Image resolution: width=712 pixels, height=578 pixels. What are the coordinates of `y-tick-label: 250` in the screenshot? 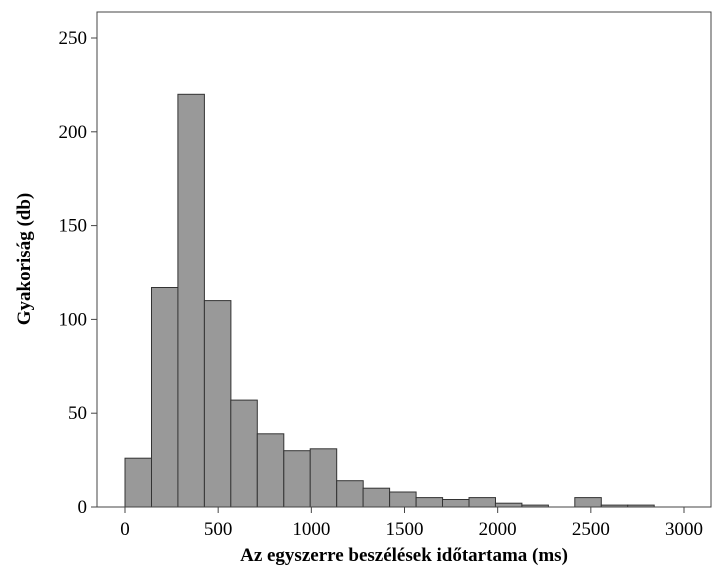 It's located at (73, 38).